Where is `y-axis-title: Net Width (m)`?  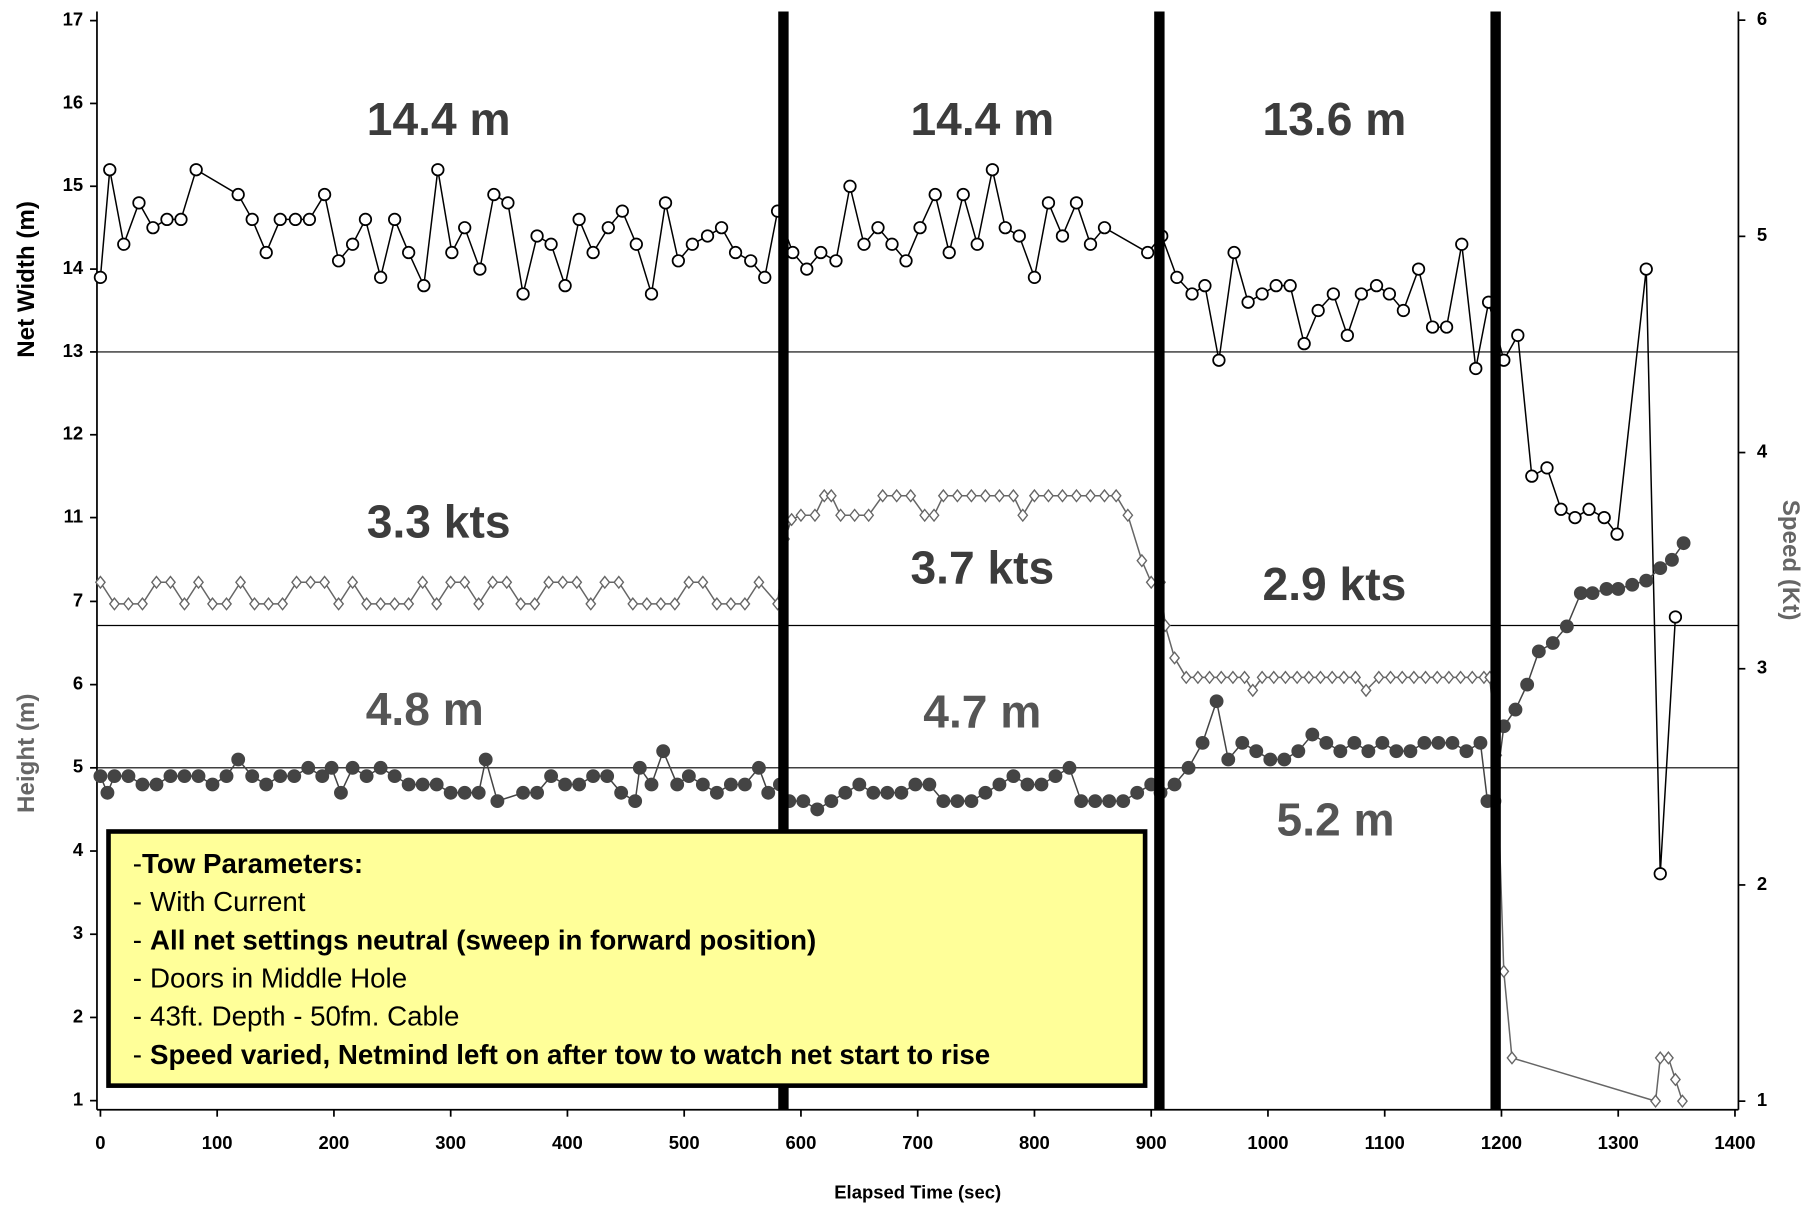
y-axis-title: Net Width (m) is located at coordinates (26, 279).